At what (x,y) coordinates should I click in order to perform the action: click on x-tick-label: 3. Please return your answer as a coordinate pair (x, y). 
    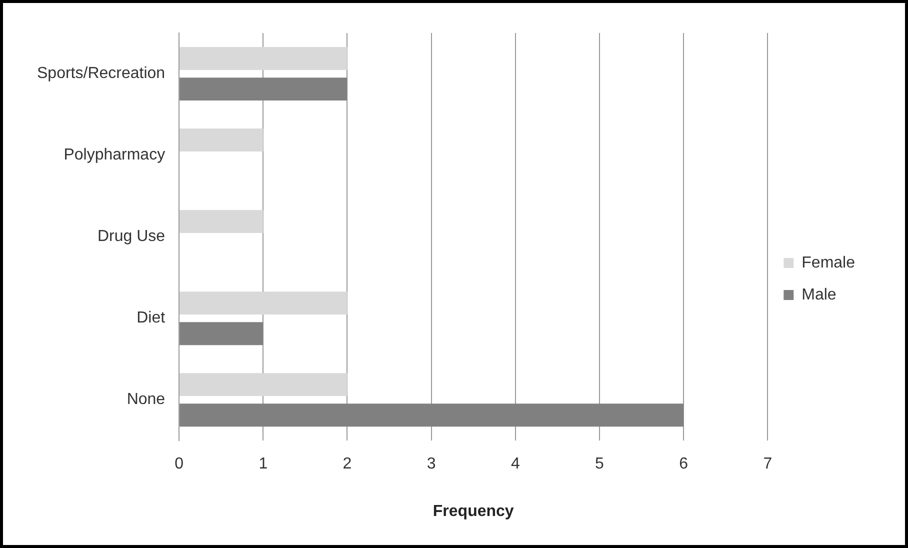
    Looking at the image, I should click on (431, 464).